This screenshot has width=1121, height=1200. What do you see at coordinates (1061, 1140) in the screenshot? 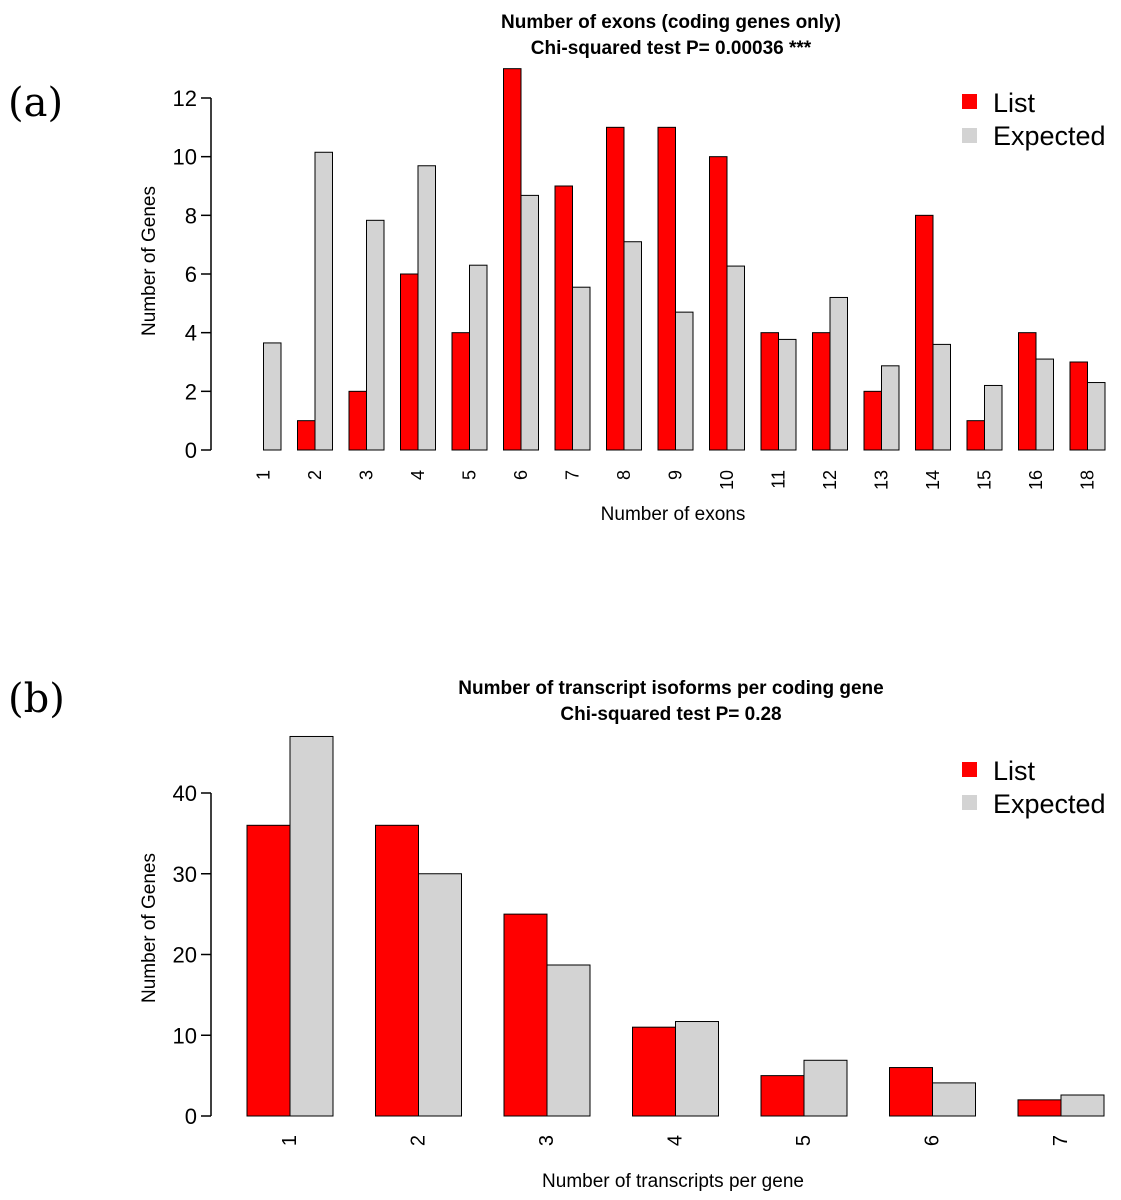
I see `x-tick-label-b-7: 7` at bounding box center [1061, 1140].